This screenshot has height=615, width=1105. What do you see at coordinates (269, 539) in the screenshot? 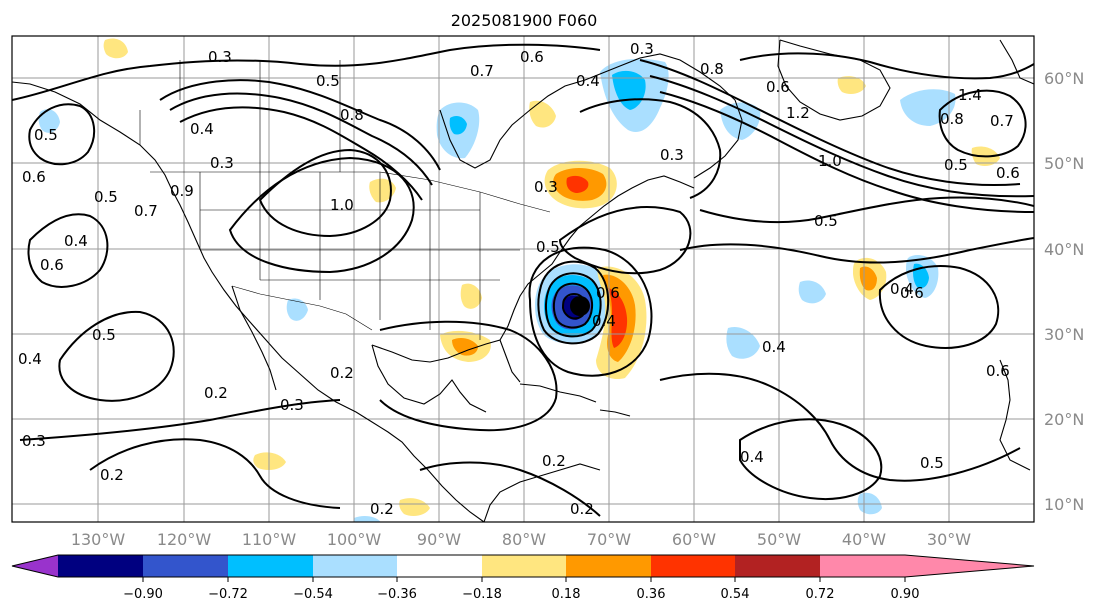
I see `lon-label-110: 110°W` at bounding box center [269, 539].